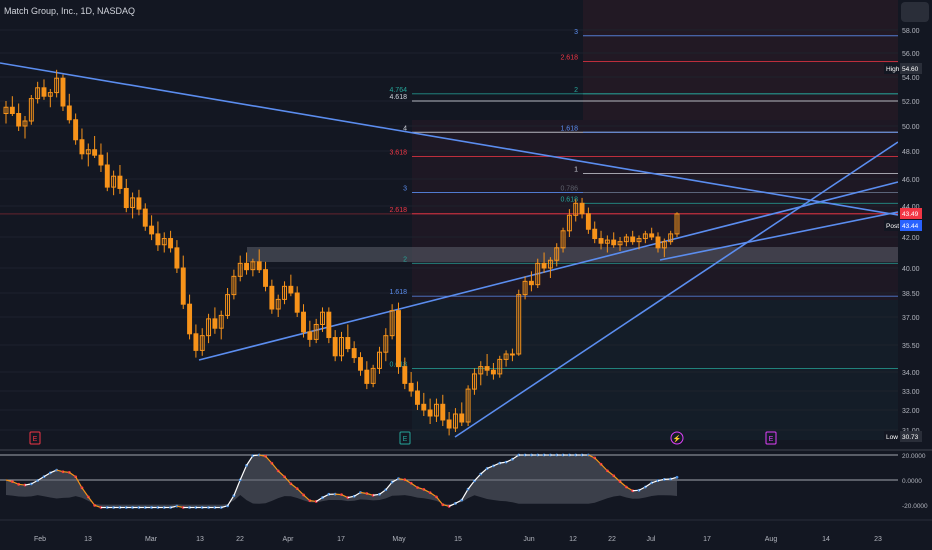  What do you see at coordinates (200, 539) in the screenshot?
I see `time-tick-label: 13` at bounding box center [200, 539].